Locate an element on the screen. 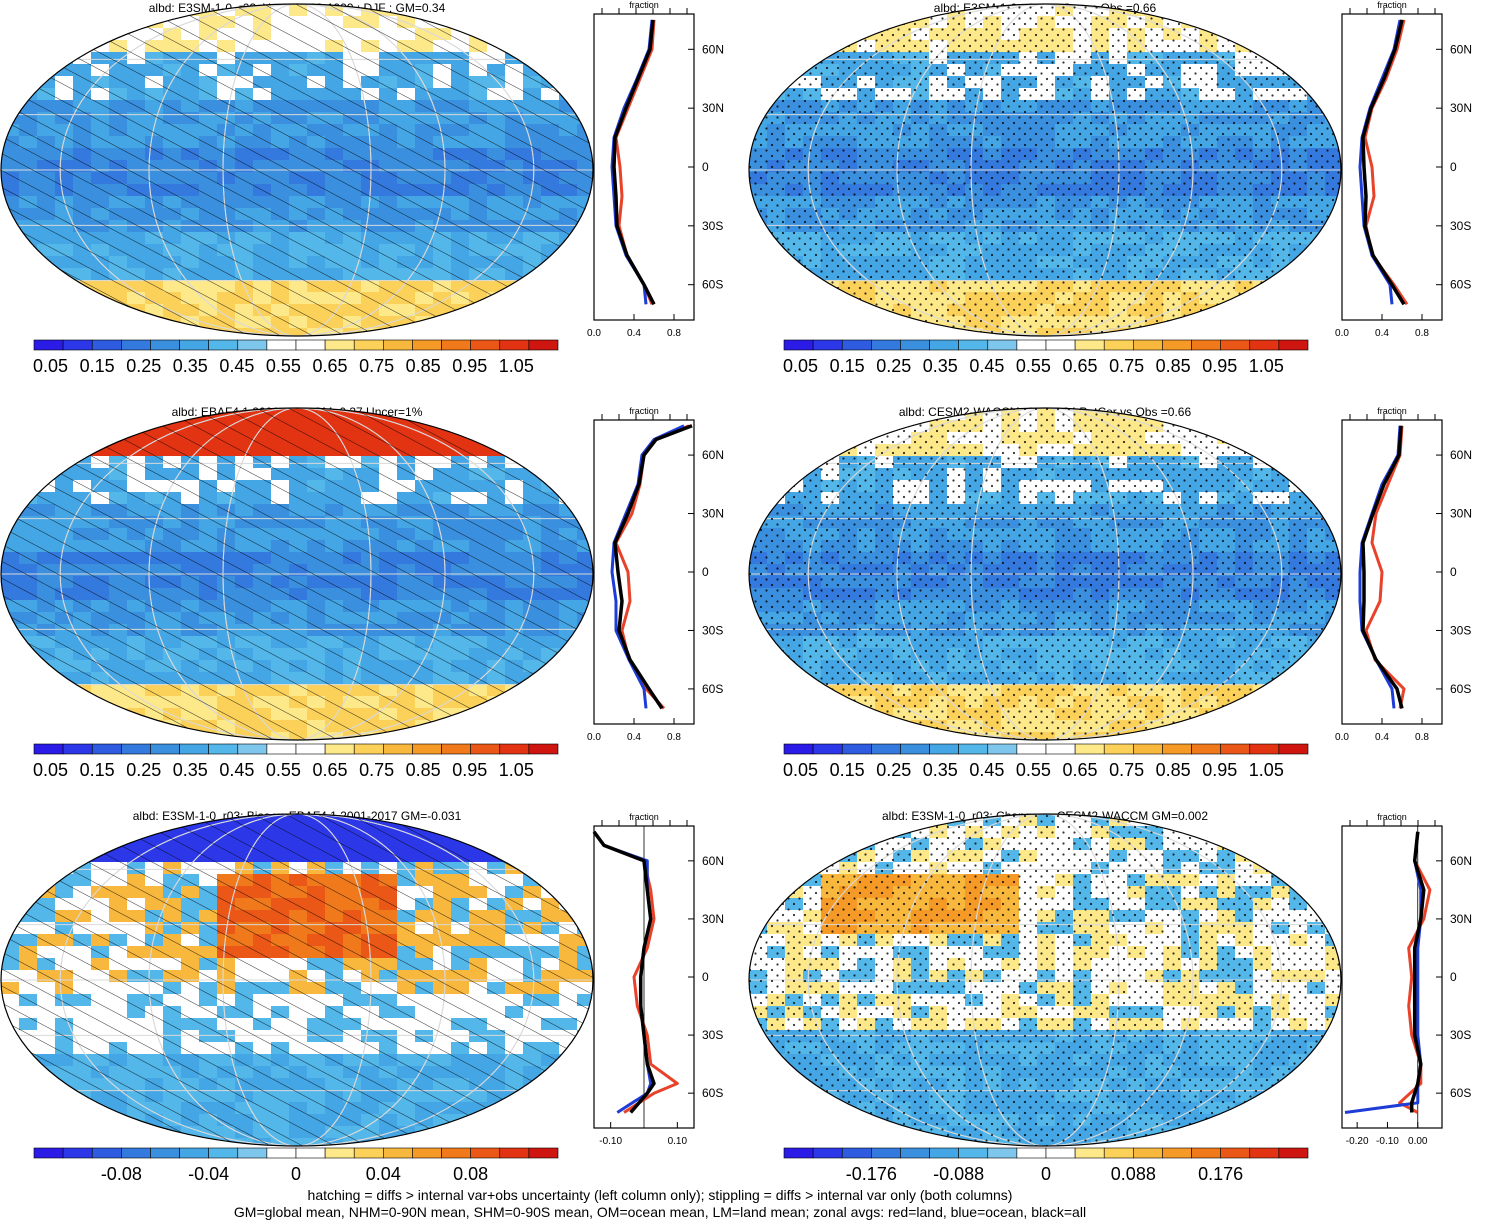 The image size is (1485, 1221). colorbar-tick-label: 0.25 is located at coordinates (143, 770).